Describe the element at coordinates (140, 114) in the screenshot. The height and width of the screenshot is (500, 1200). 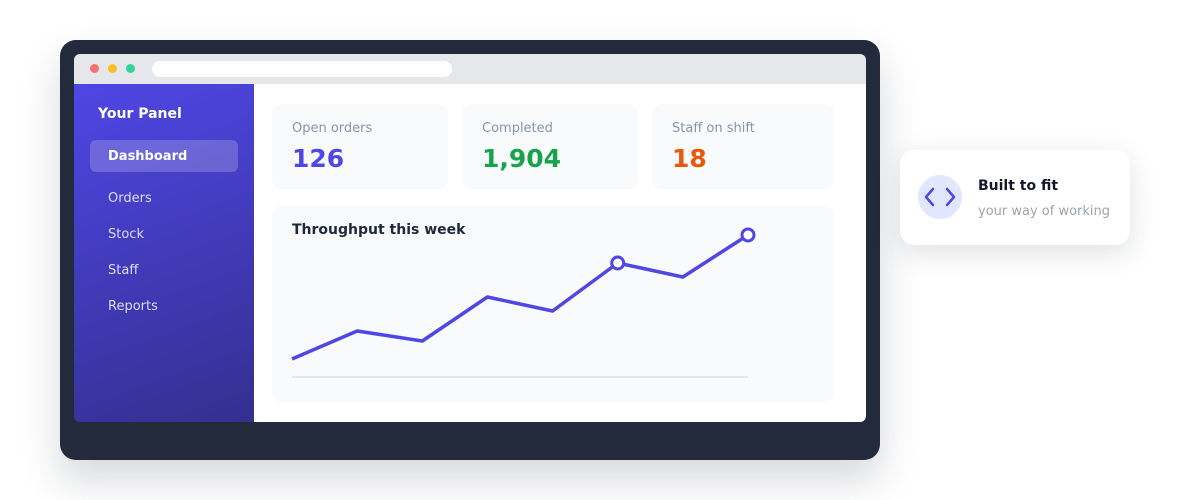
I see `sidebar-title: Your Panel` at that location.